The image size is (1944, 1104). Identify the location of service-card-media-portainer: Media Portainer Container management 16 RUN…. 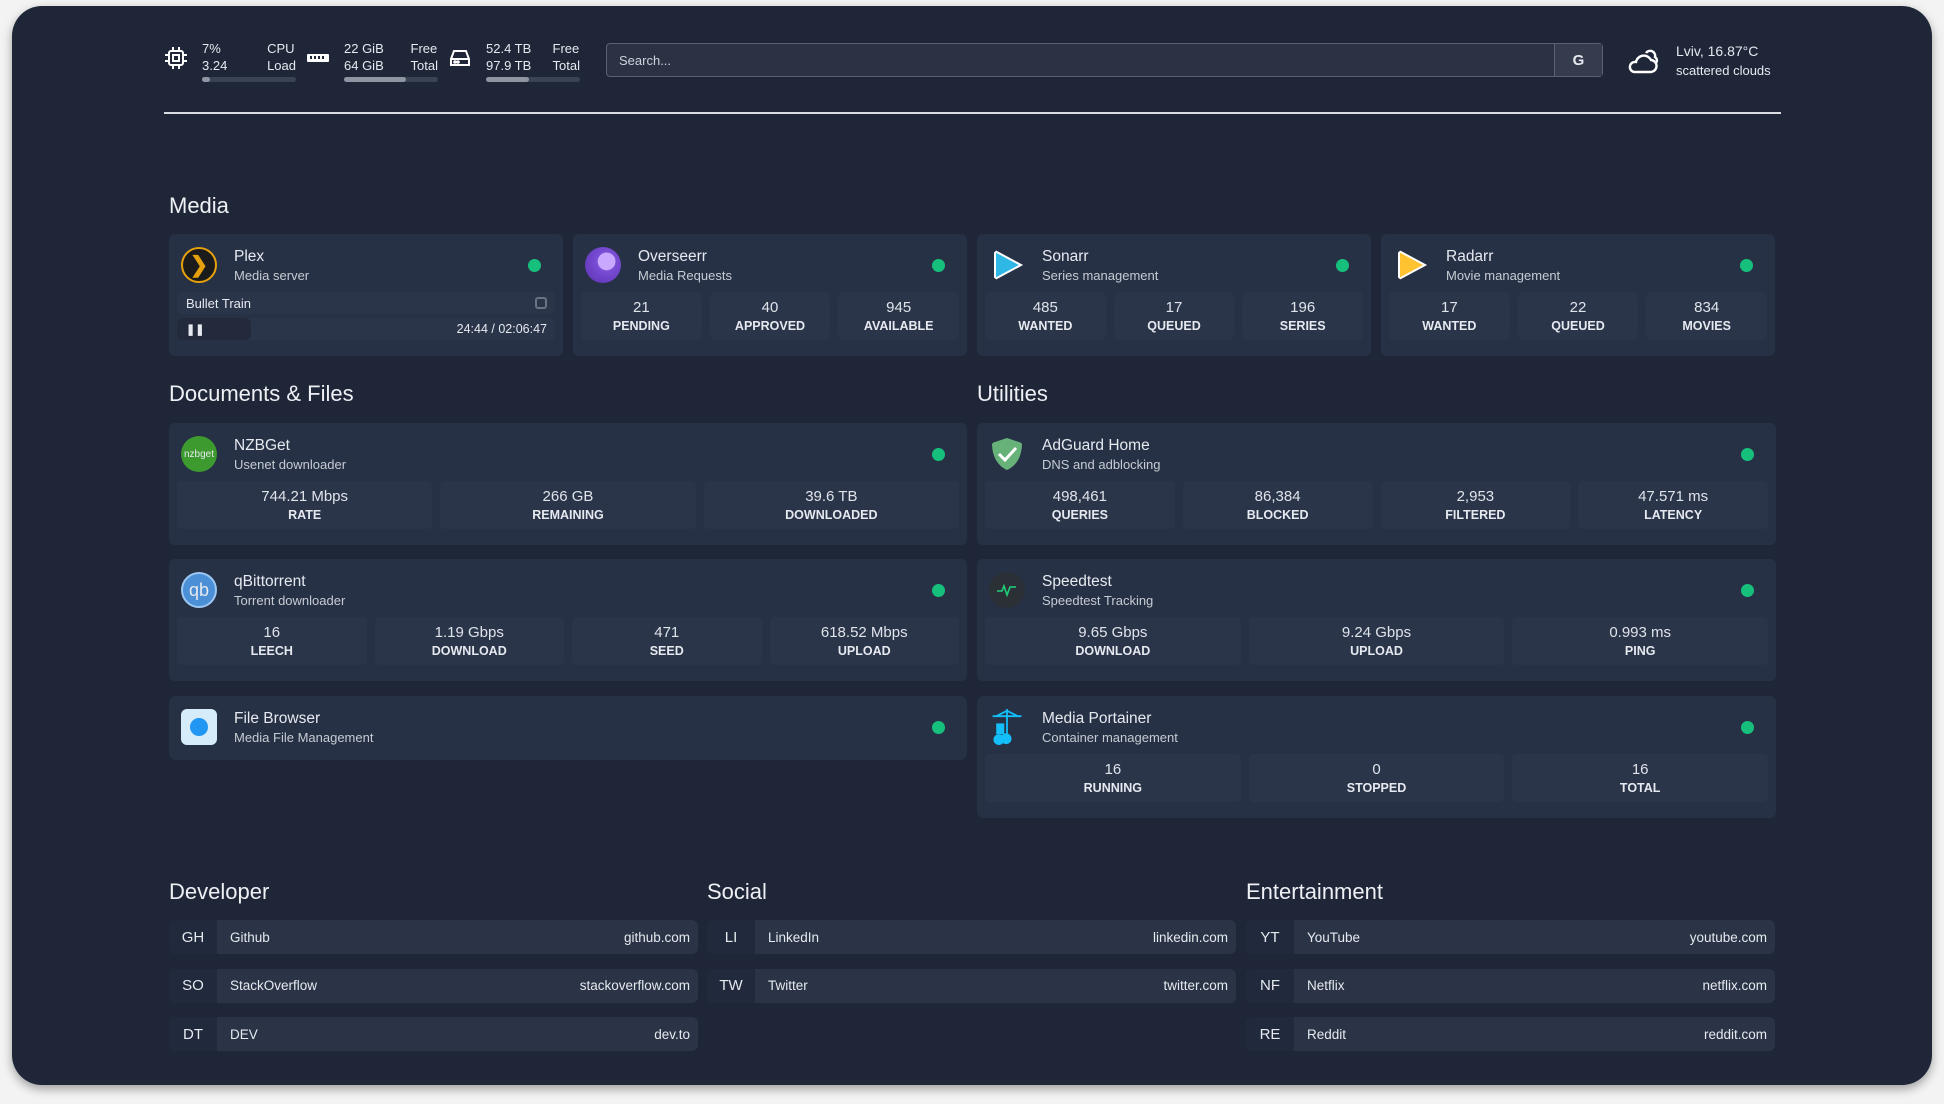
(1376, 757).